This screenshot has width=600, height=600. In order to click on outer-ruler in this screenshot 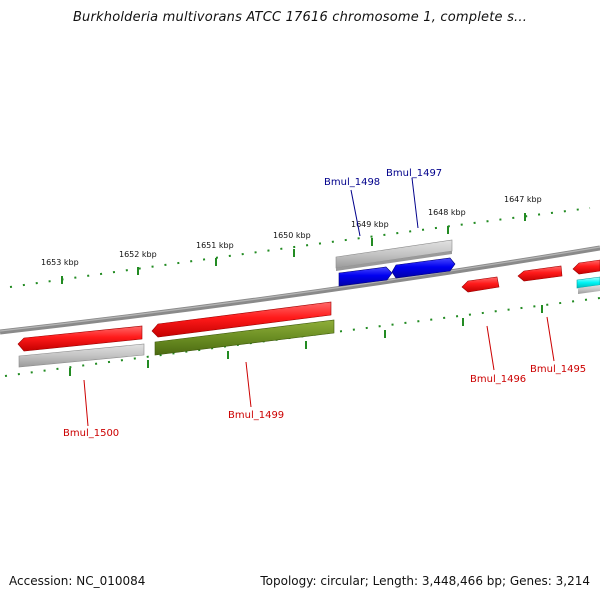, I will do `click(300, 247)`.